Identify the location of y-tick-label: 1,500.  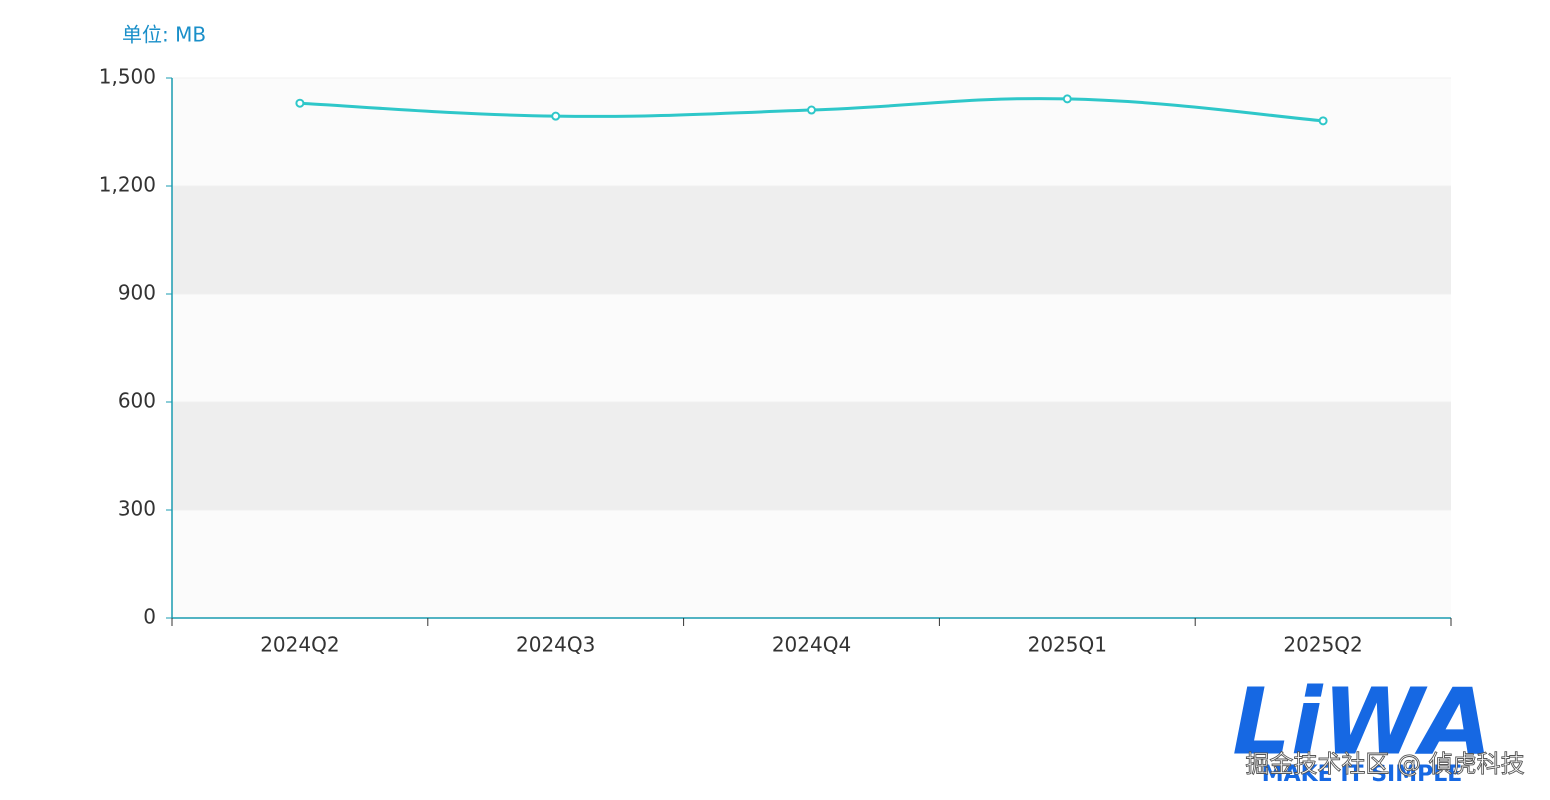
(127, 77).